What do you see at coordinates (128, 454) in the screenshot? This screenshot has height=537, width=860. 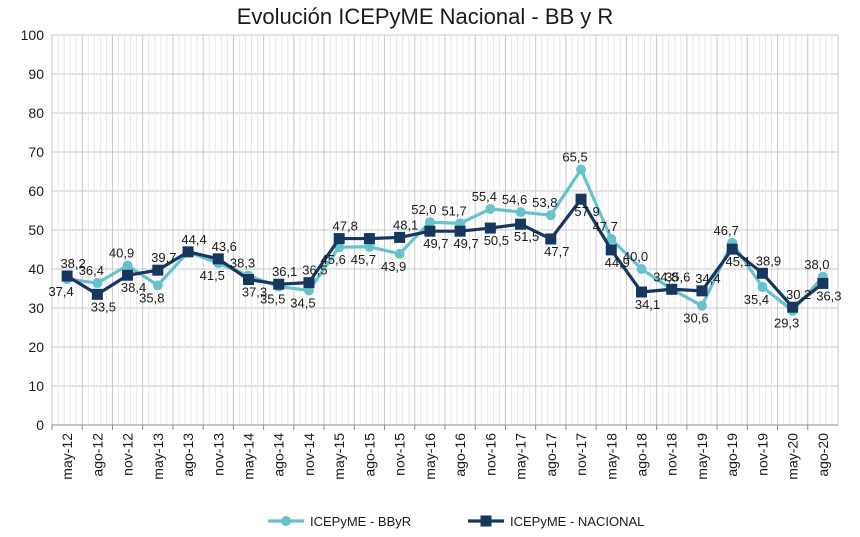 I see `x-tick-label: nov-12` at bounding box center [128, 454].